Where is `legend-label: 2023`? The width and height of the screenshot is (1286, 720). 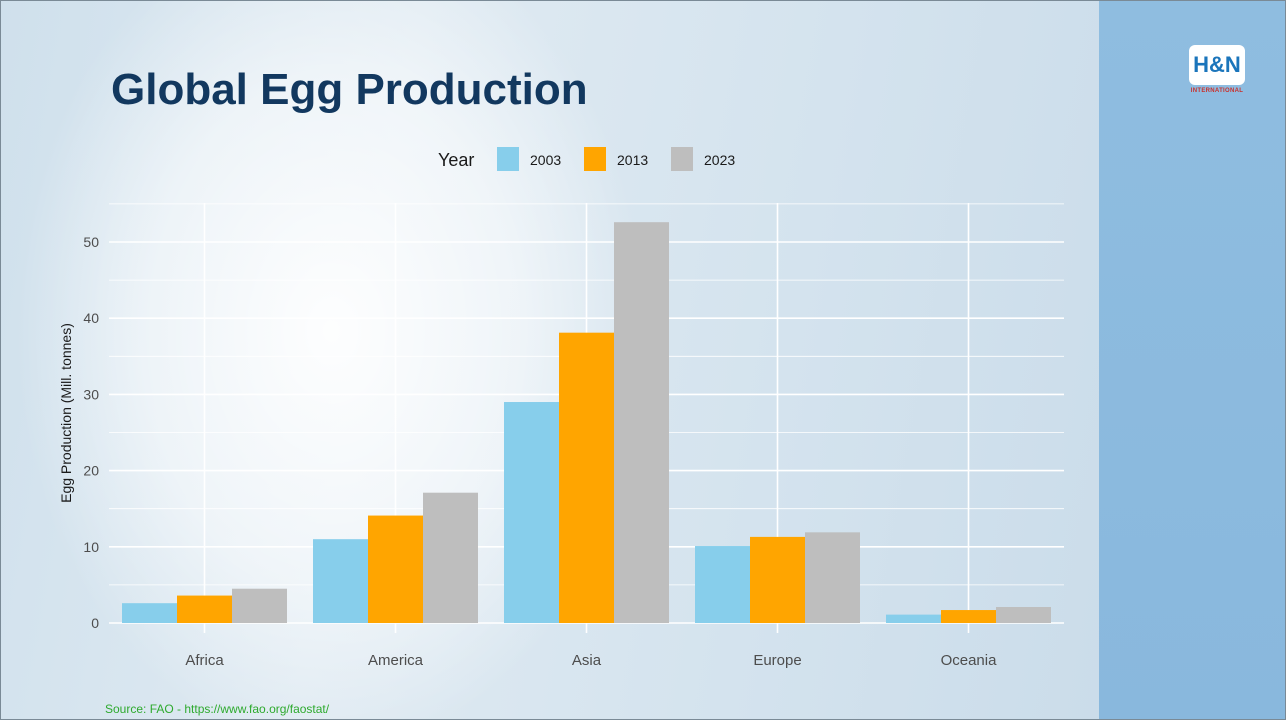
legend-label: 2023 is located at coordinates (719, 160).